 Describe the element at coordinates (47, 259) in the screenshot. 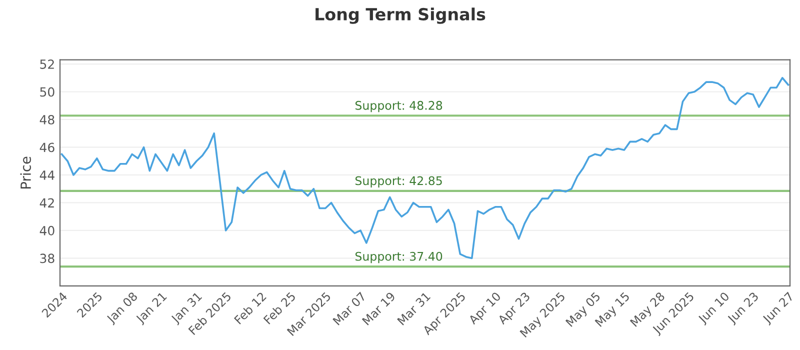

I see `y-tick-label: 38` at that location.